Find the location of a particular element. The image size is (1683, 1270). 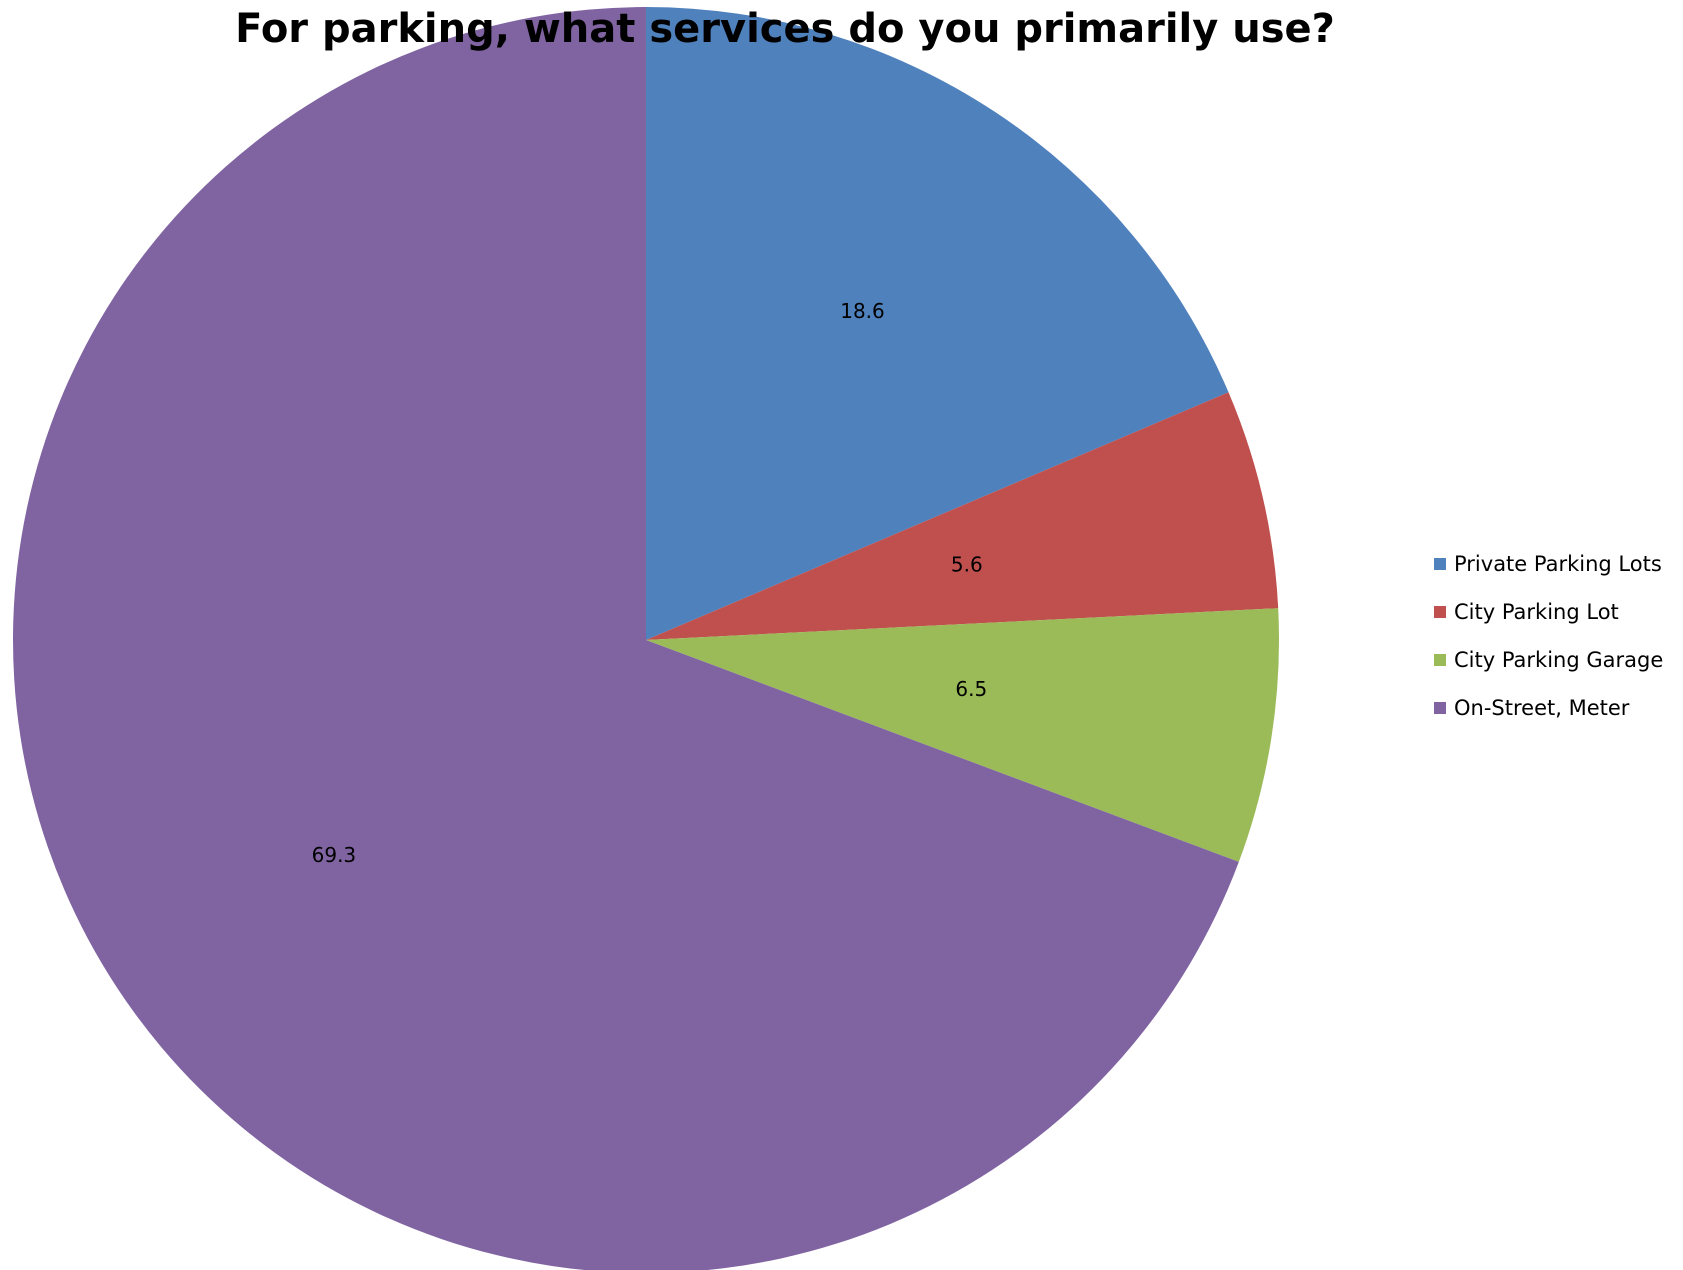

legend-label: Private Parking Lots is located at coordinates (1558, 564).